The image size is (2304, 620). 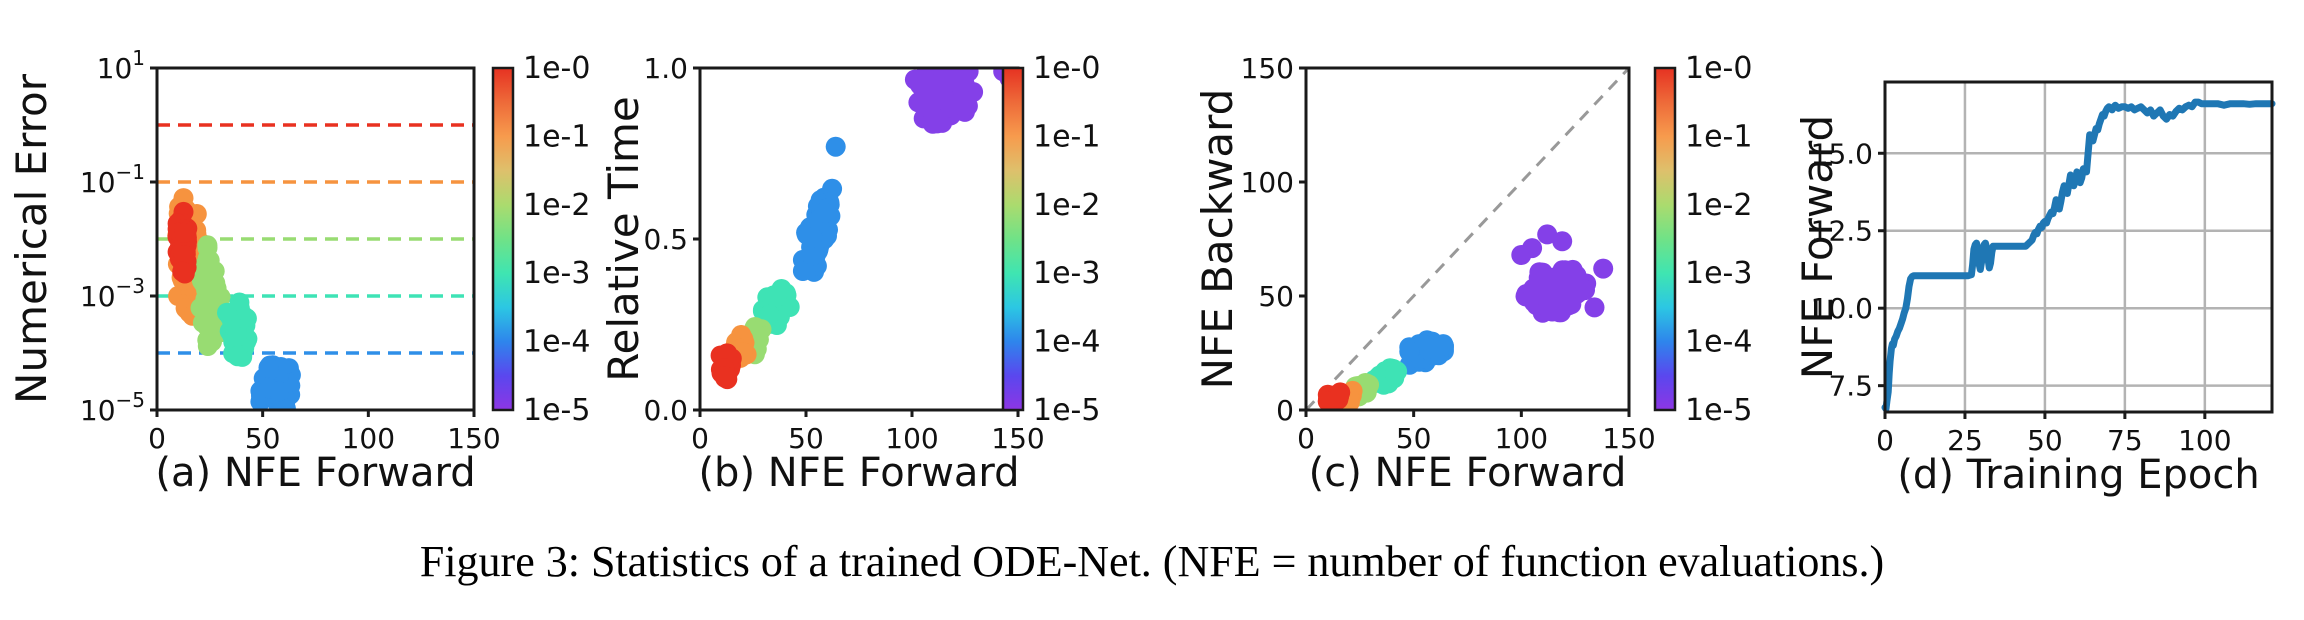 I want to click on y-tick-label: 10−3, so click(x=112, y=293).